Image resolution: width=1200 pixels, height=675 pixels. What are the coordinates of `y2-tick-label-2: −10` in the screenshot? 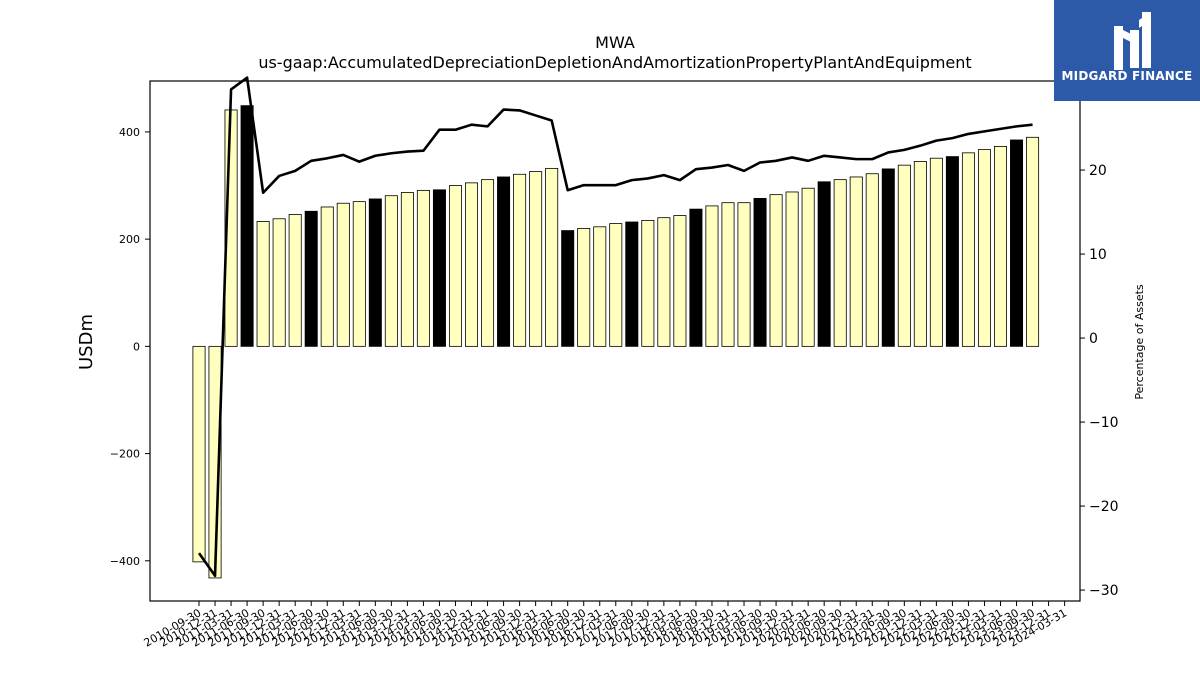 It's located at (1104, 423).